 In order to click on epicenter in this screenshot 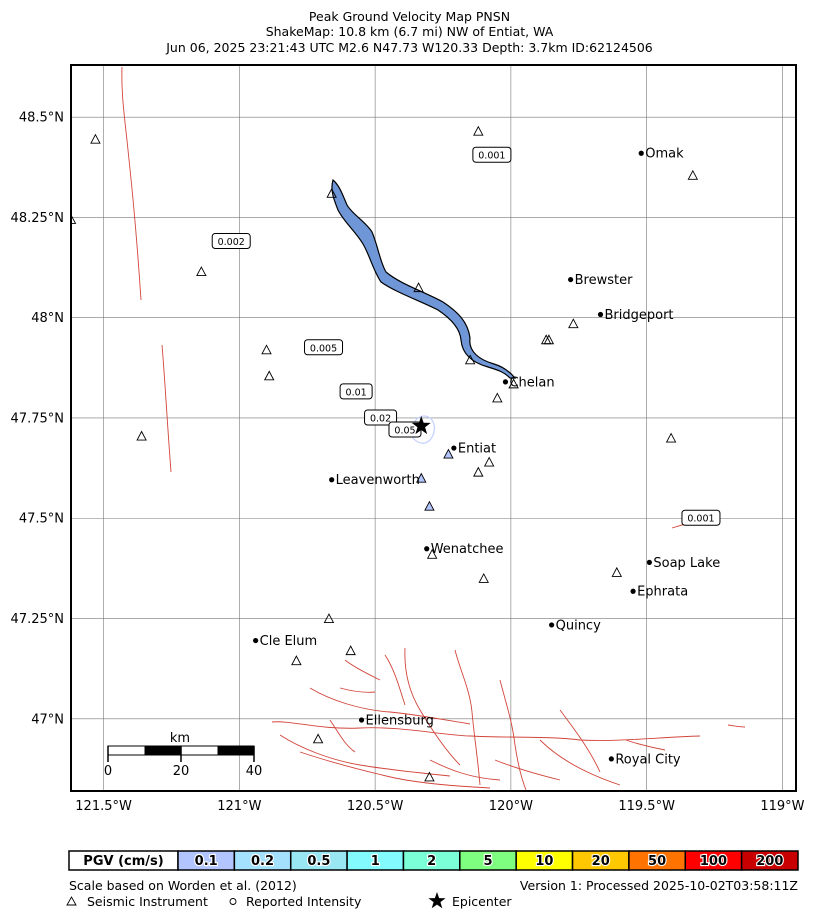, I will do `click(421, 425)`.